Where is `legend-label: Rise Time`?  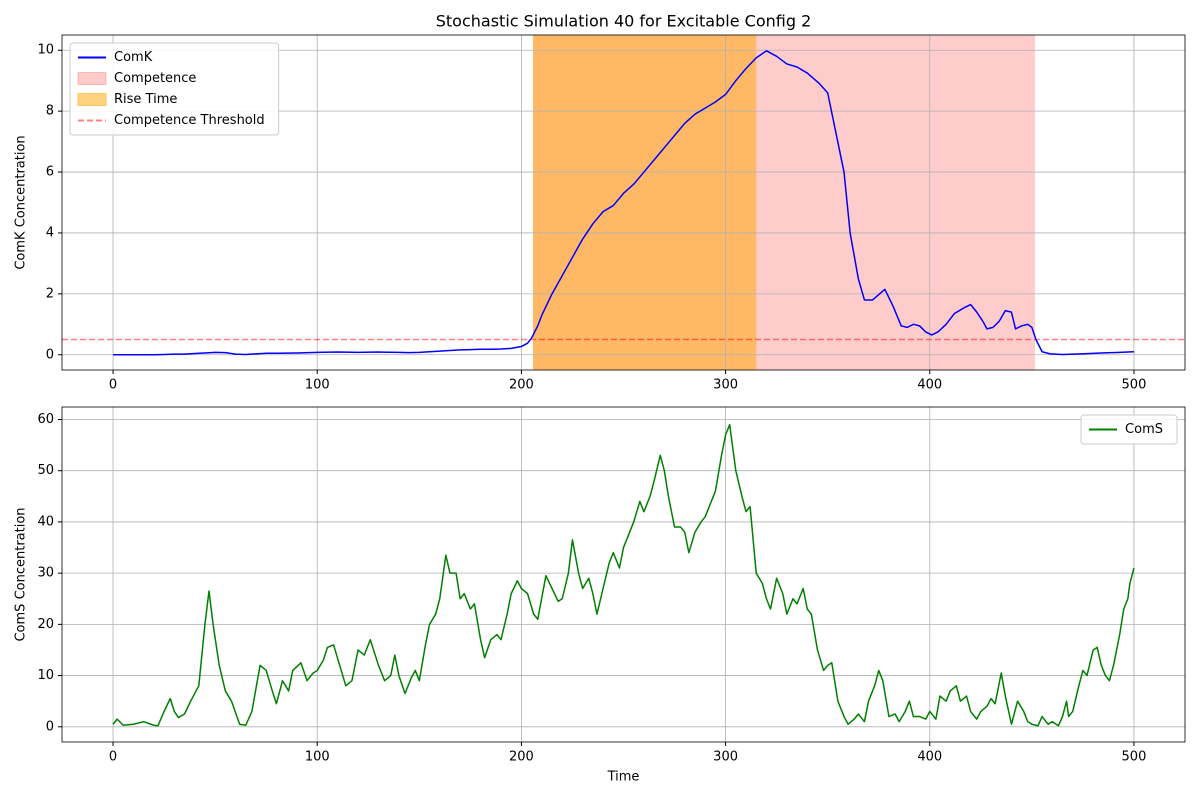
legend-label: Rise Time is located at coordinates (145, 99).